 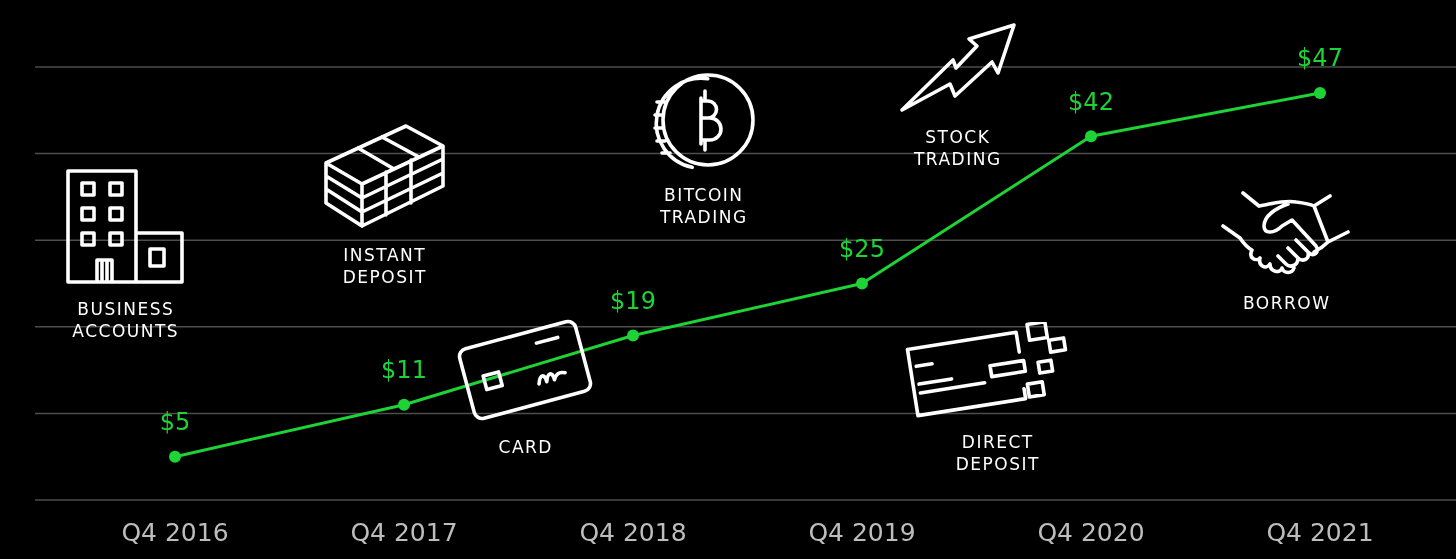 I want to click on data-label: $11, so click(x=404, y=369).